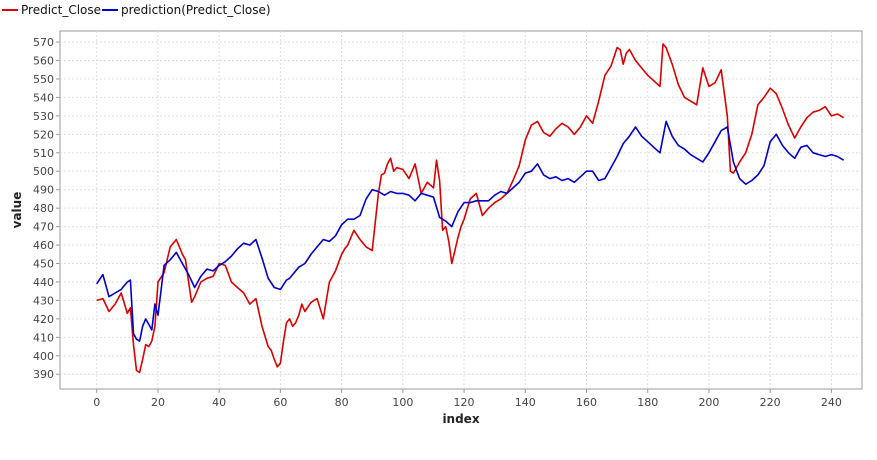 The height and width of the screenshot is (460, 877). I want to click on y-tick-label: 560, so click(43, 61).